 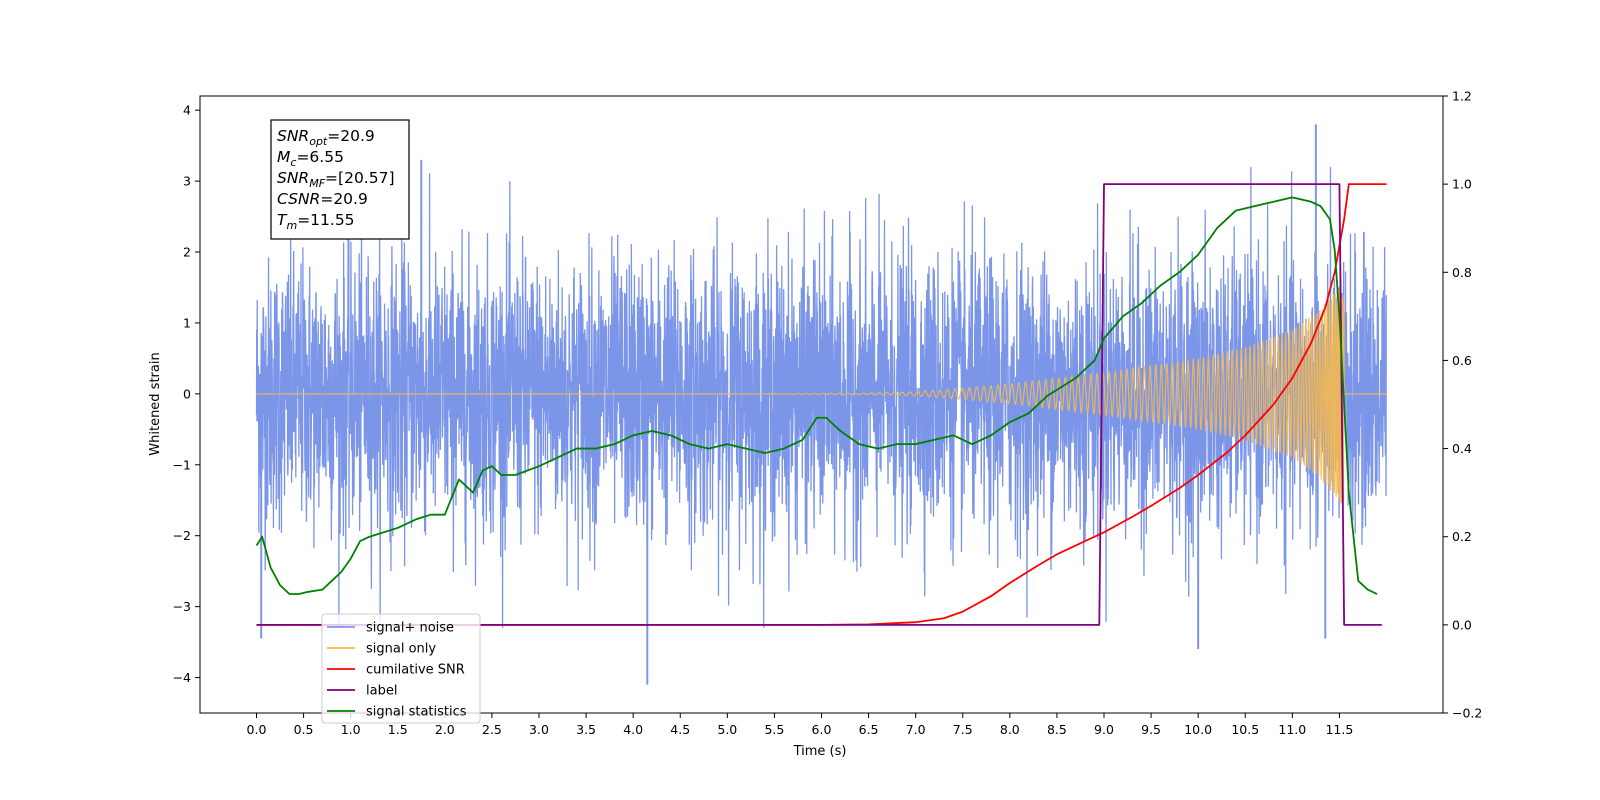 I want to click on legend-label: label, so click(x=381, y=691).